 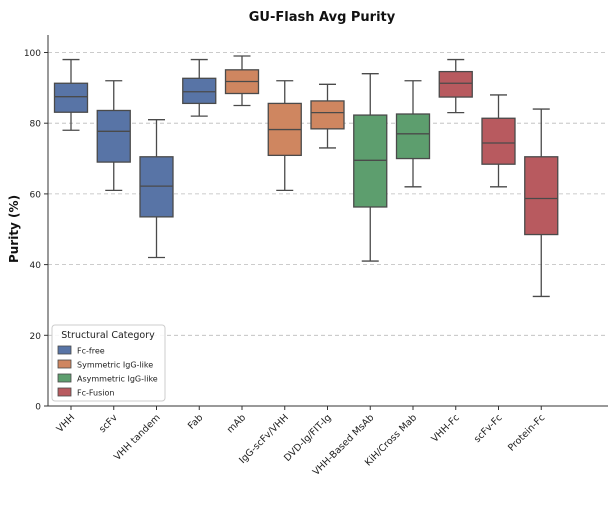 What do you see at coordinates (115, 365) in the screenshot?
I see `legend-entry-label: Symmetric IgG-like` at bounding box center [115, 365].